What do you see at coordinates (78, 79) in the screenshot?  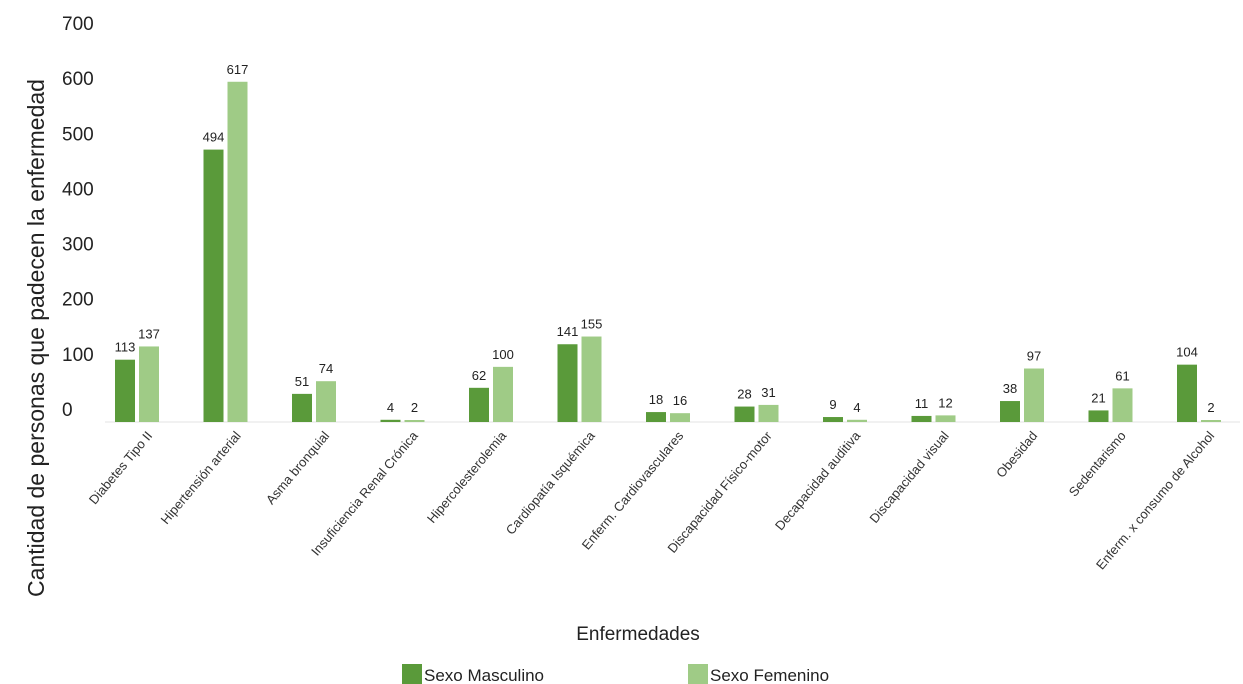 I see `y-tick-label: 600` at bounding box center [78, 79].